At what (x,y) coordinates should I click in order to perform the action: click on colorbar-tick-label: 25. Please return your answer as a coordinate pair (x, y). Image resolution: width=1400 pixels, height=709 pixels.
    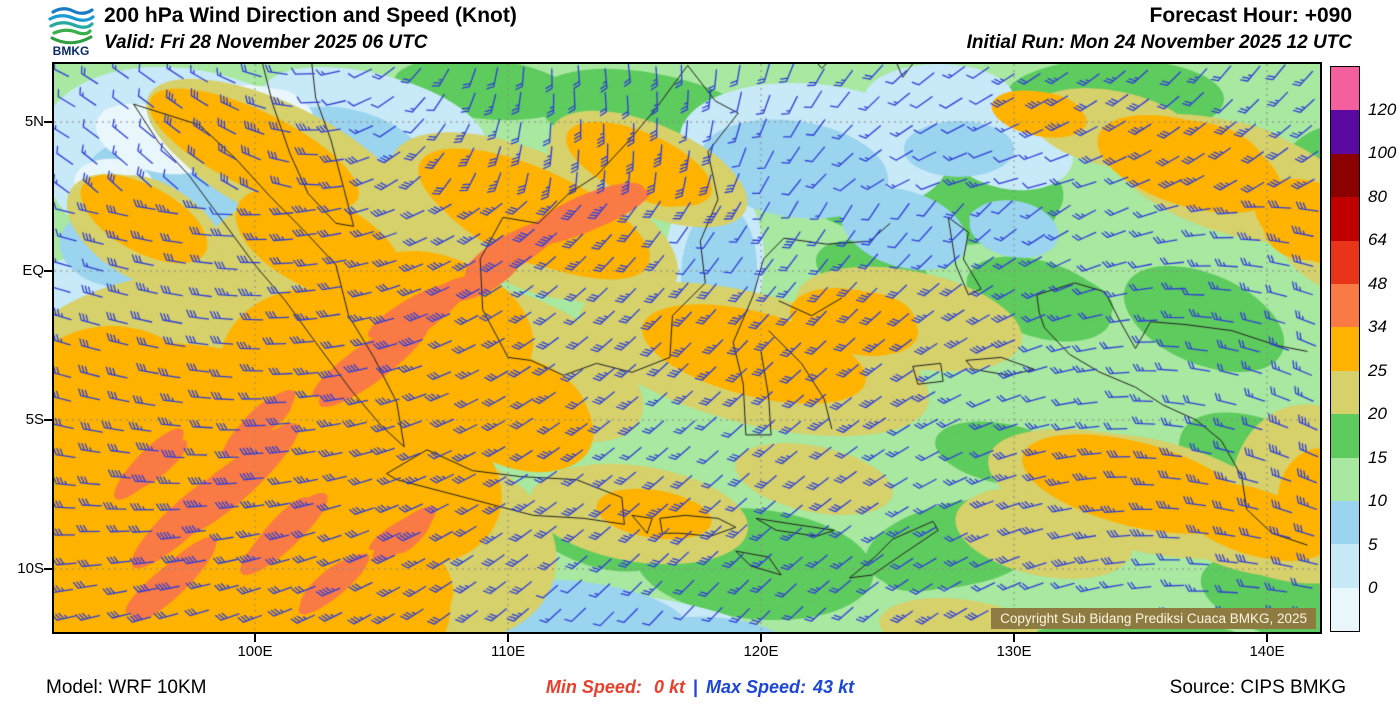
    Looking at the image, I should click on (1377, 370).